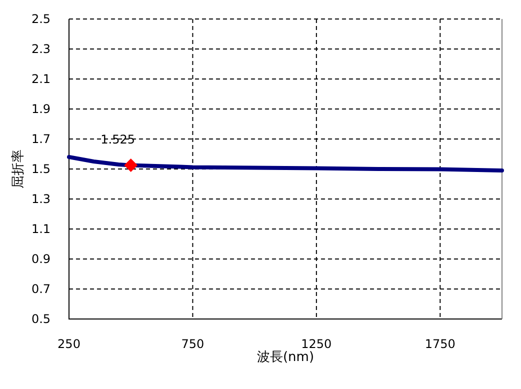  What do you see at coordinates (41, 319) in the screenshot?
I see `y-tick-label: 0.5` at bounding box center [41, 319].